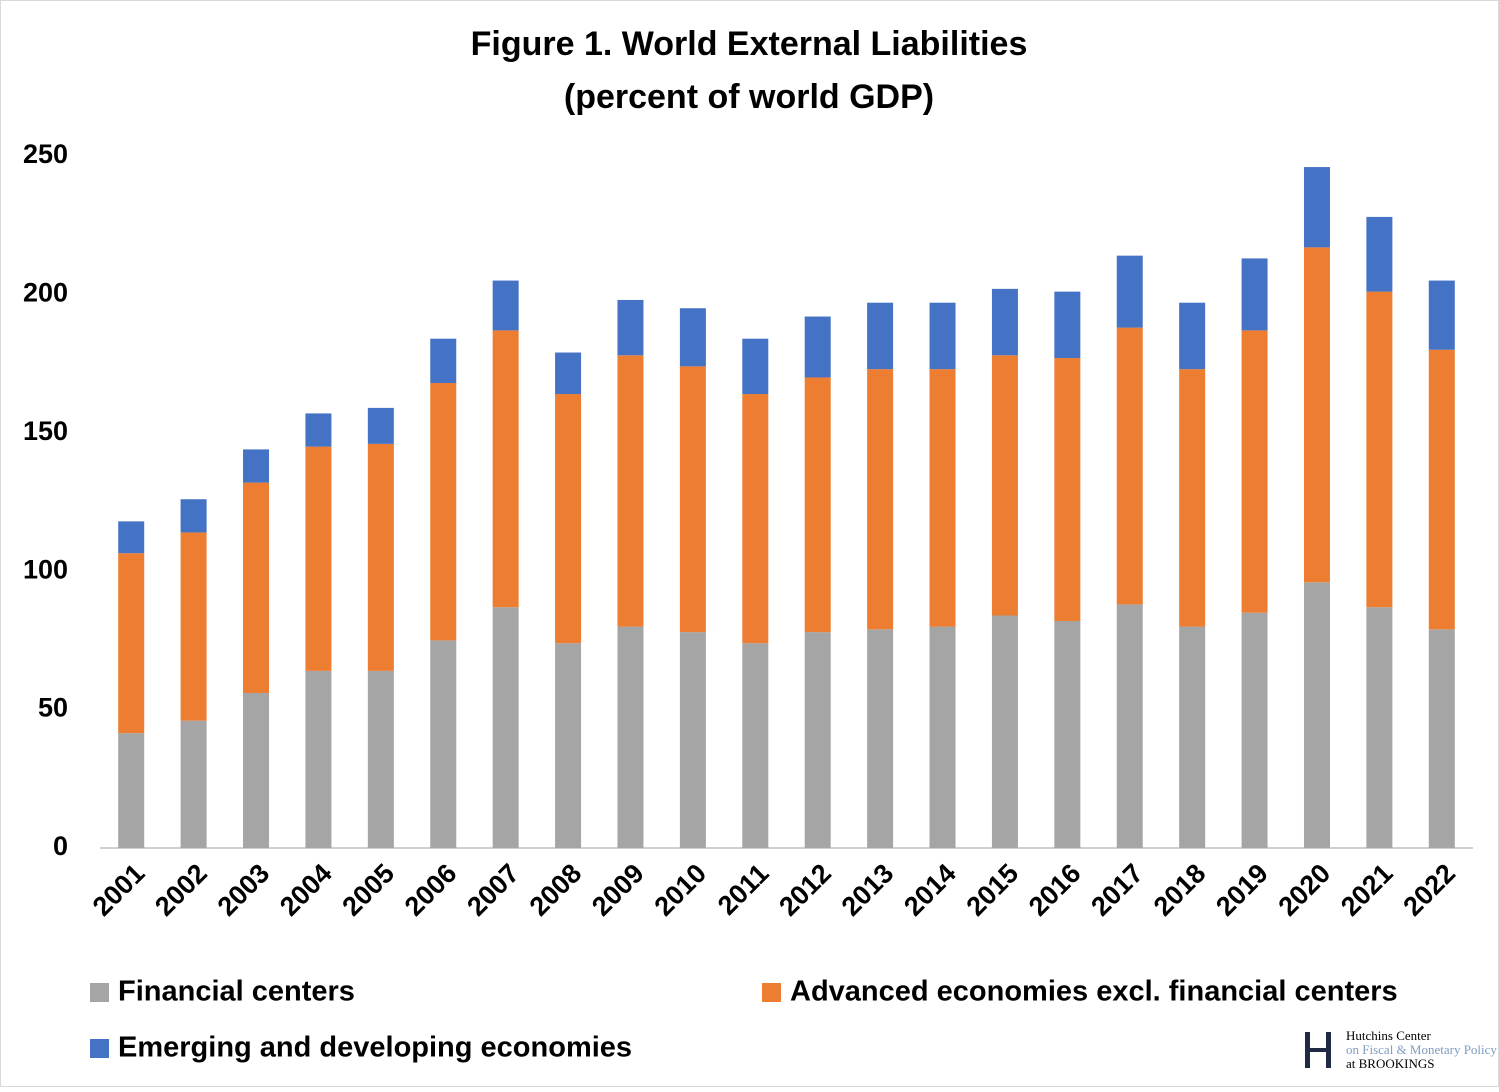  Describe the element at coordinates (1390, 1063) in the screenshot. I see `logo-text: at BROOKINGS` at that location.